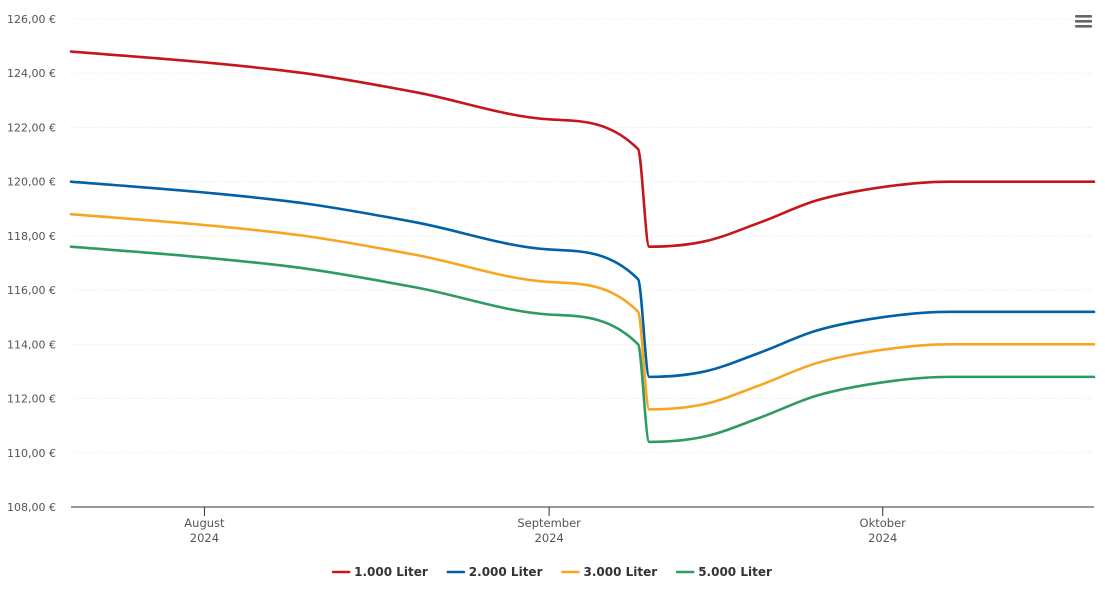 This screenshot has height=602, width=1105. What do you see at coordinates (506, 572) in the screenshot?
I see `legend-label: 2.000 Liter` at bounding box center [506, 572].